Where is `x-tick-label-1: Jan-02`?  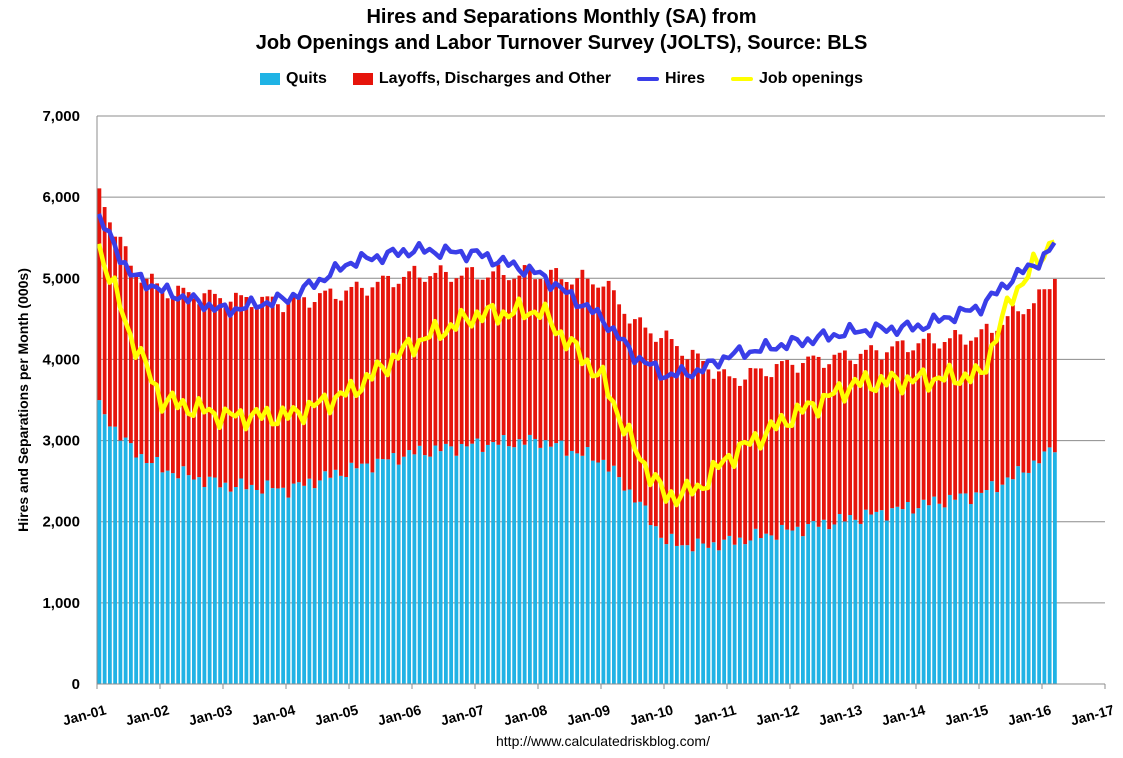
x-tick-label-1: Jan-02 is located at coordinates (147, 714).